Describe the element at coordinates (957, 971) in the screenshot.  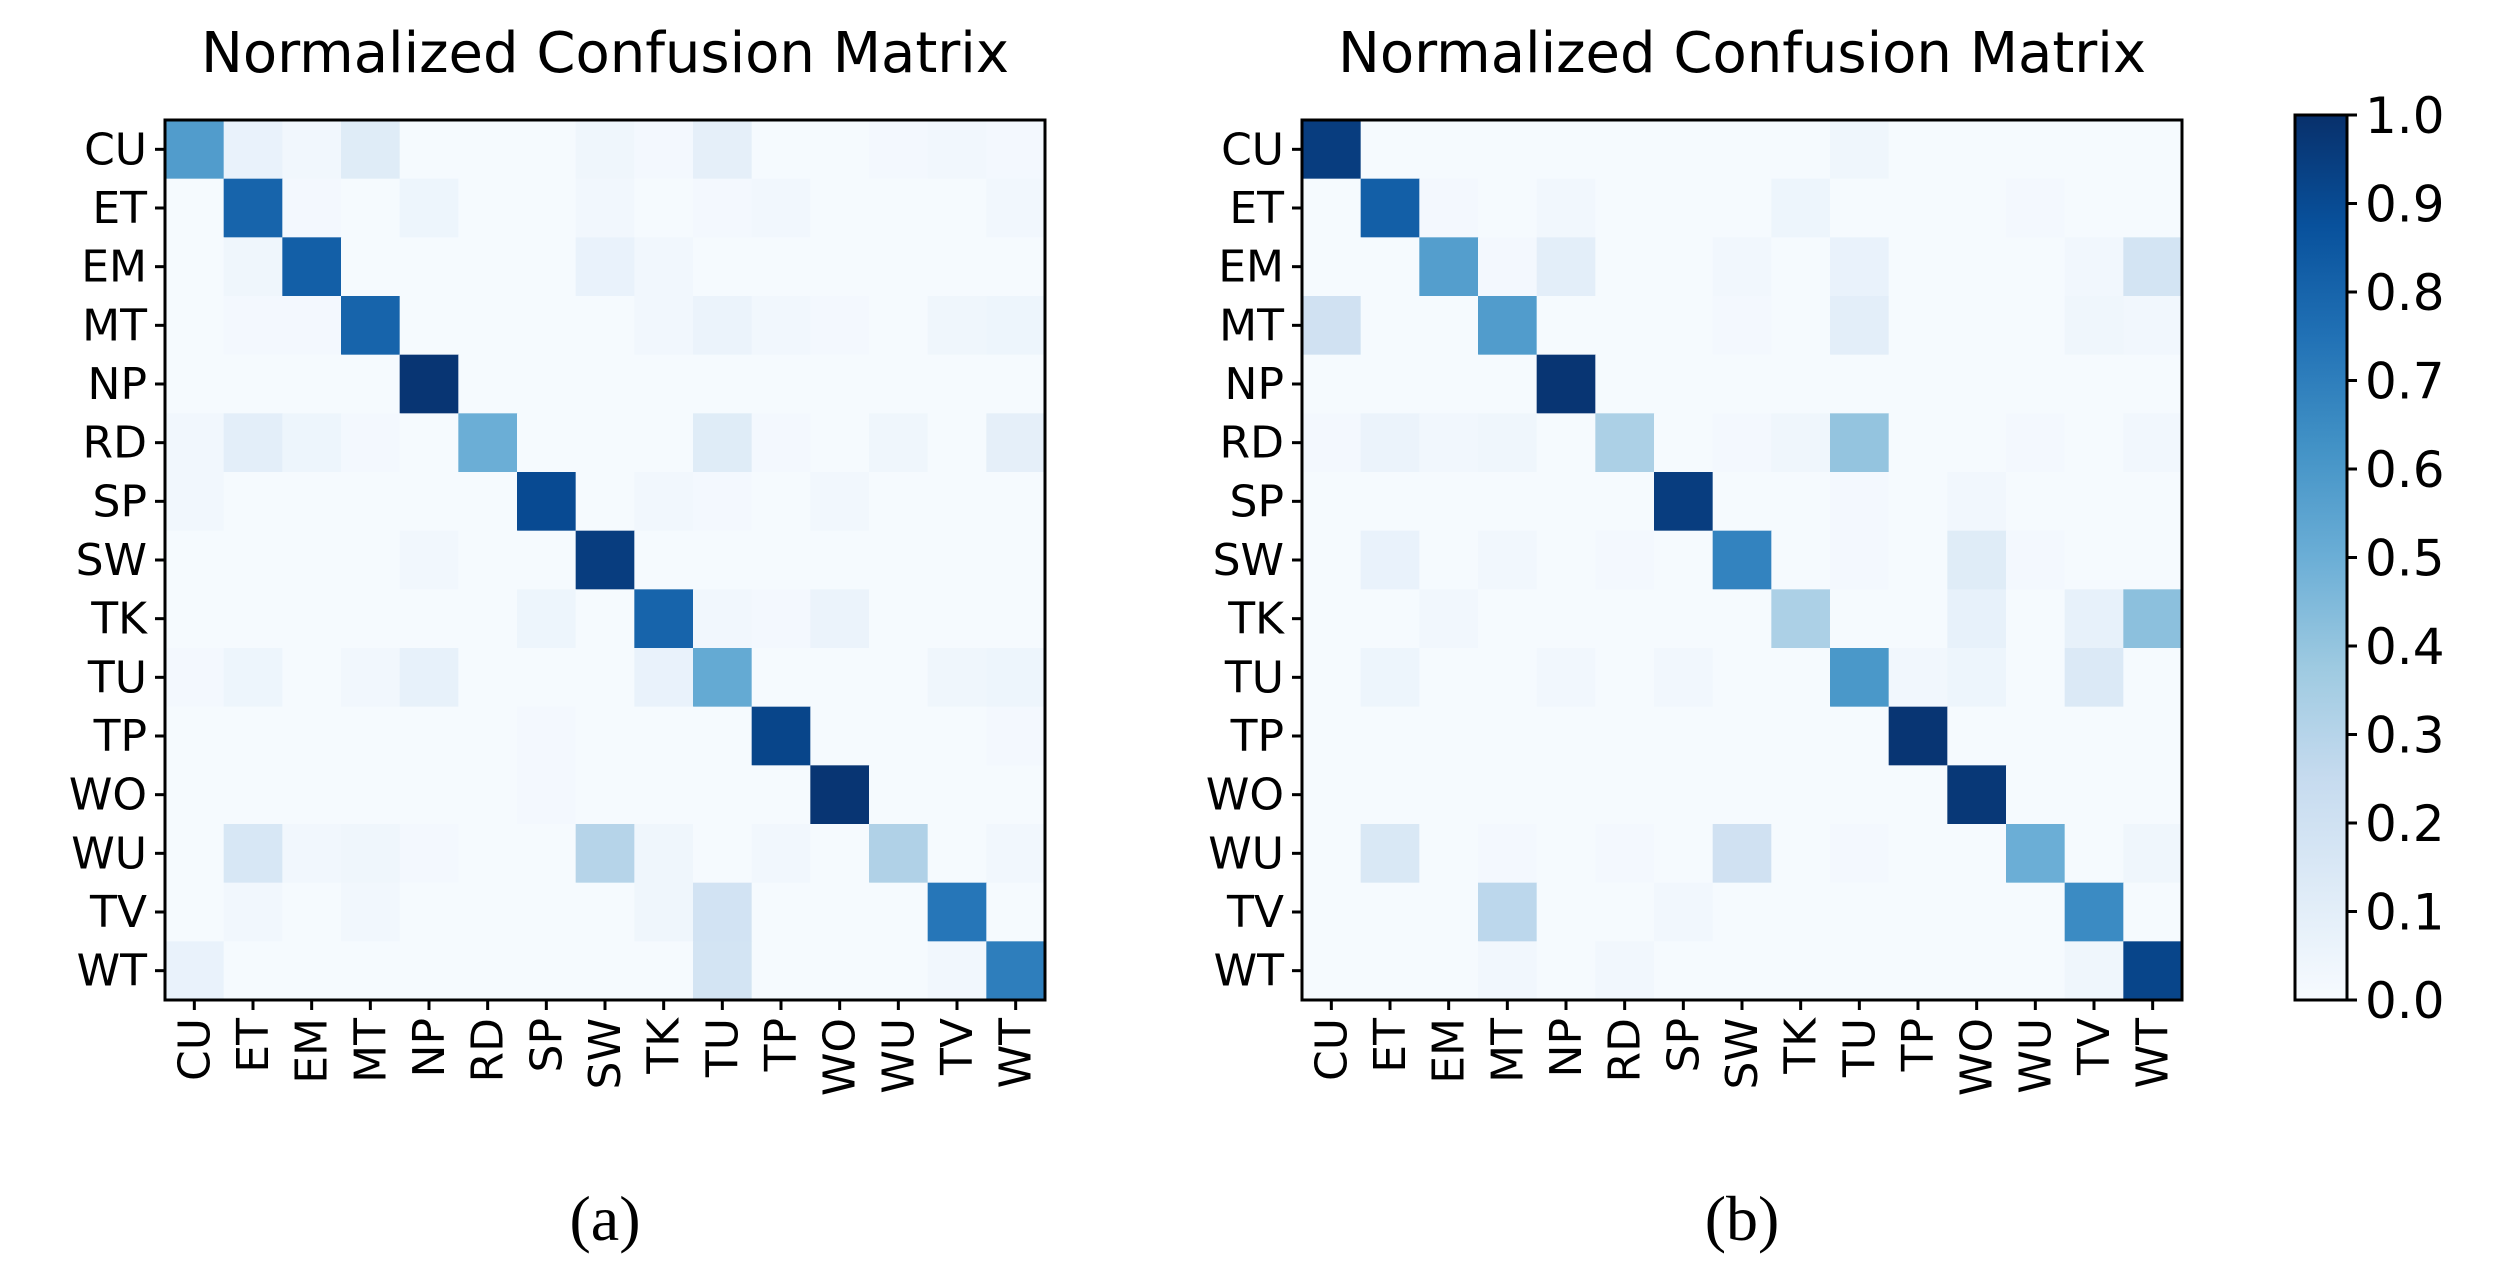
I see `cell-a-WT-TV` at that location.